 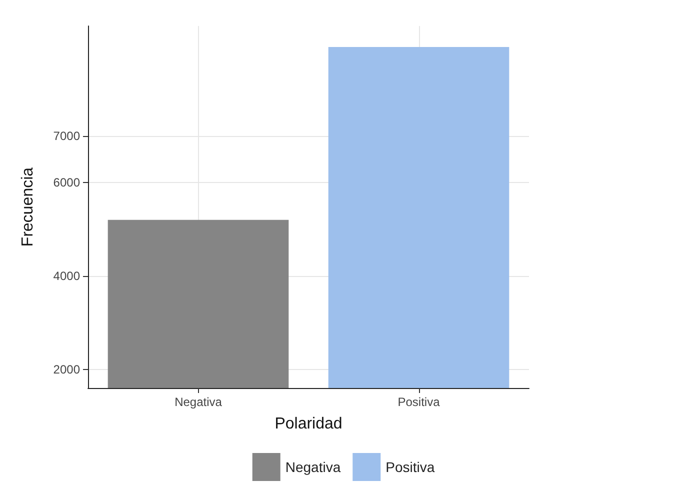 I want to click on x-axis-title: Polaridad, so click(x=308, y=424).